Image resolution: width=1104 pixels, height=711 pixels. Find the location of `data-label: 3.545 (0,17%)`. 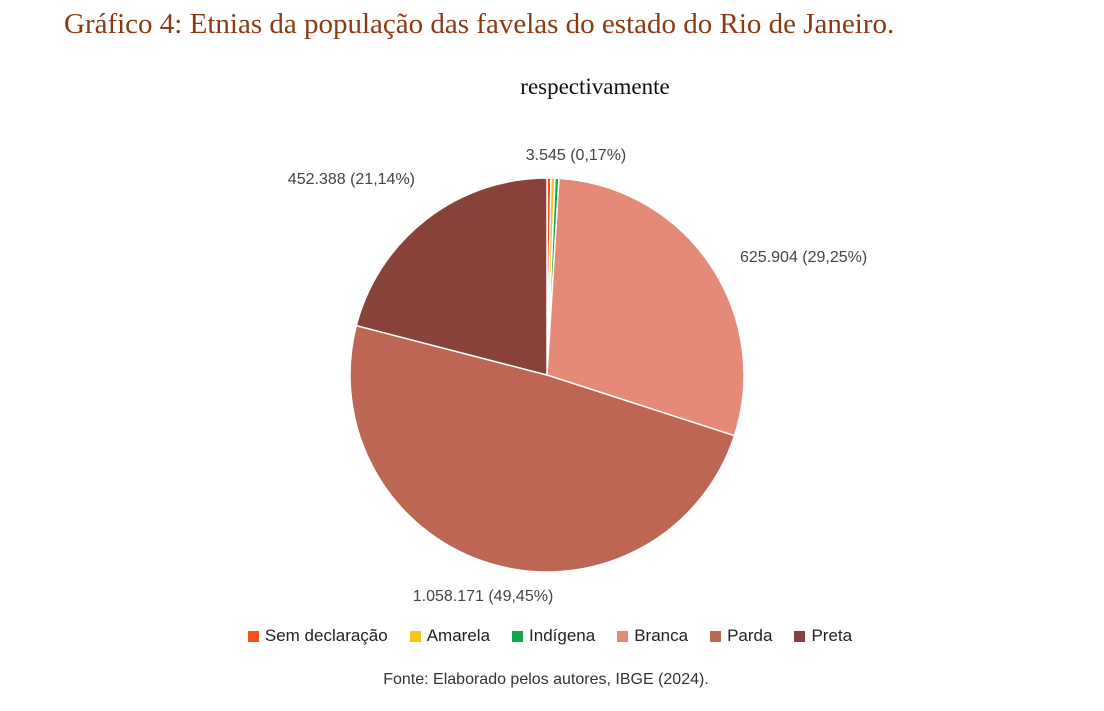

data-label: 3.545 (0,17%) is located at coordinates (576, 155).